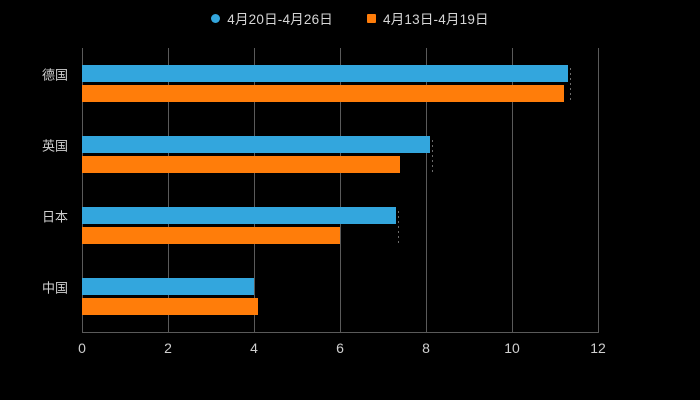  I want to click on y-axis-category-label: 中国, so click(54, 288).